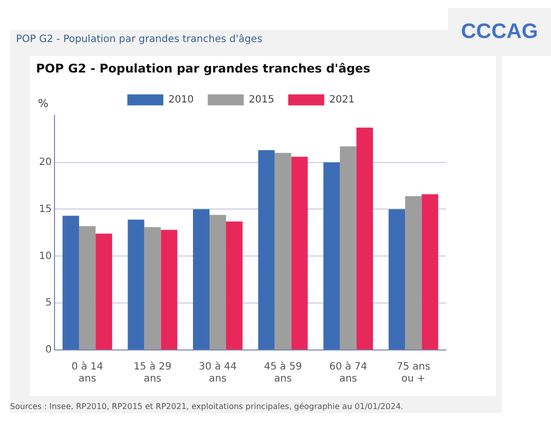 The height and width of the screenshot is (423, 551). I want to click on y-tick-label: 15, so click(45, 209).